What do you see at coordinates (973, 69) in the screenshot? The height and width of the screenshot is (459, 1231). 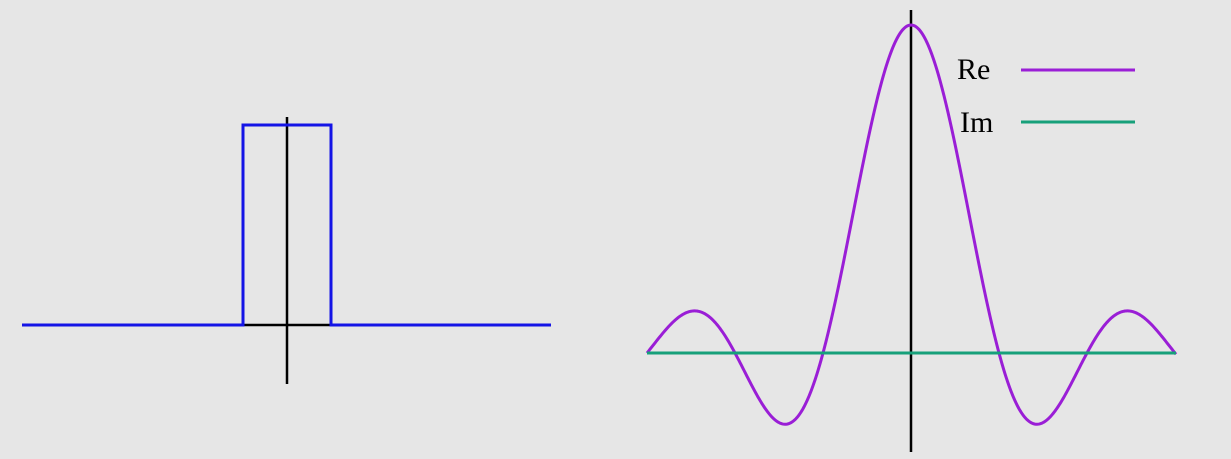 I see `legend-label: Re` at bounding box center [973, 69].